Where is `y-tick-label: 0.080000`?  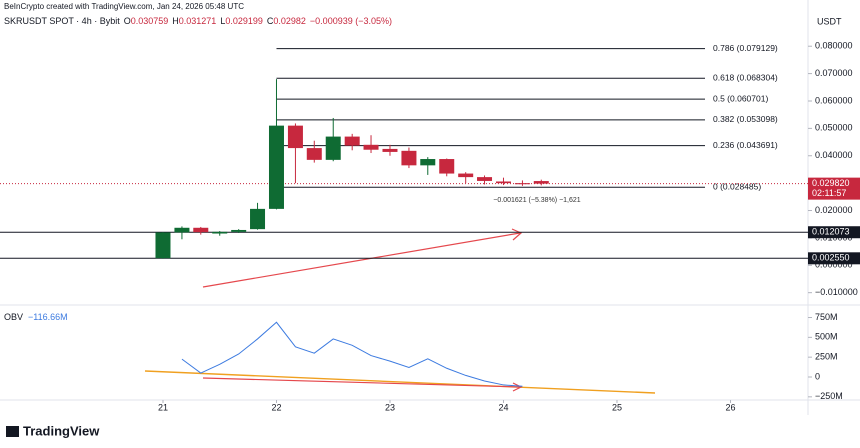 y-tick-label: 0.080000 is located at coordinates (834, 46).